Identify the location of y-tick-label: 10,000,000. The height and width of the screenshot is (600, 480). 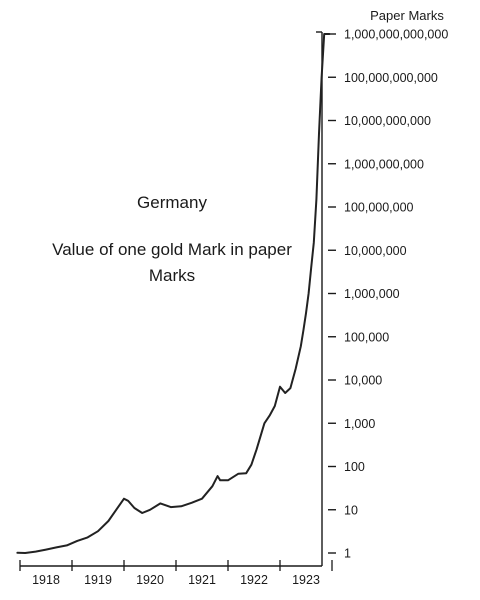
(375, 251).